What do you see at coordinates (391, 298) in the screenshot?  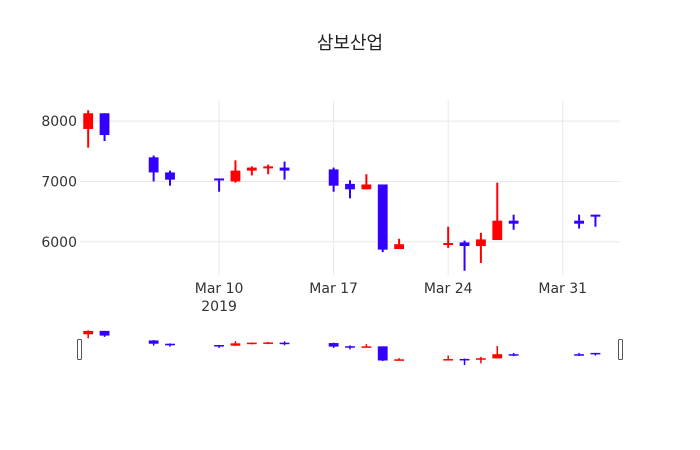 I see `x-axis: Mar 10 2019 Mar 17 Mar 24 Mar 31` at bounding box center [391, 298].